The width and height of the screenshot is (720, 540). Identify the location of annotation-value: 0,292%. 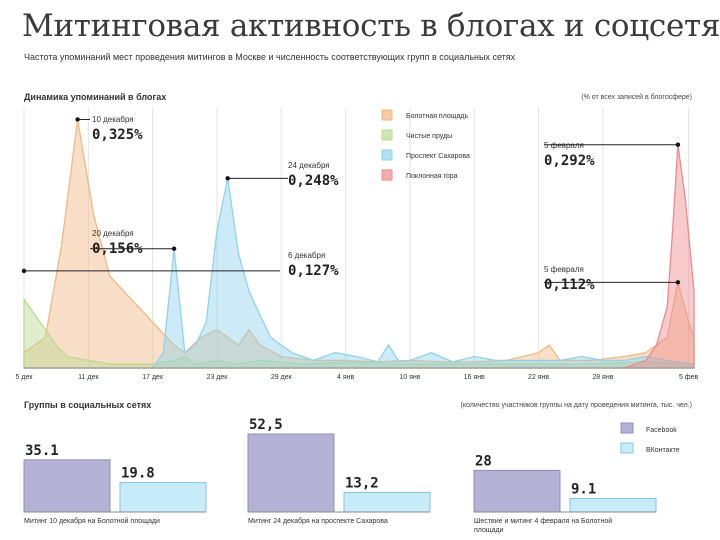
(569, 161).